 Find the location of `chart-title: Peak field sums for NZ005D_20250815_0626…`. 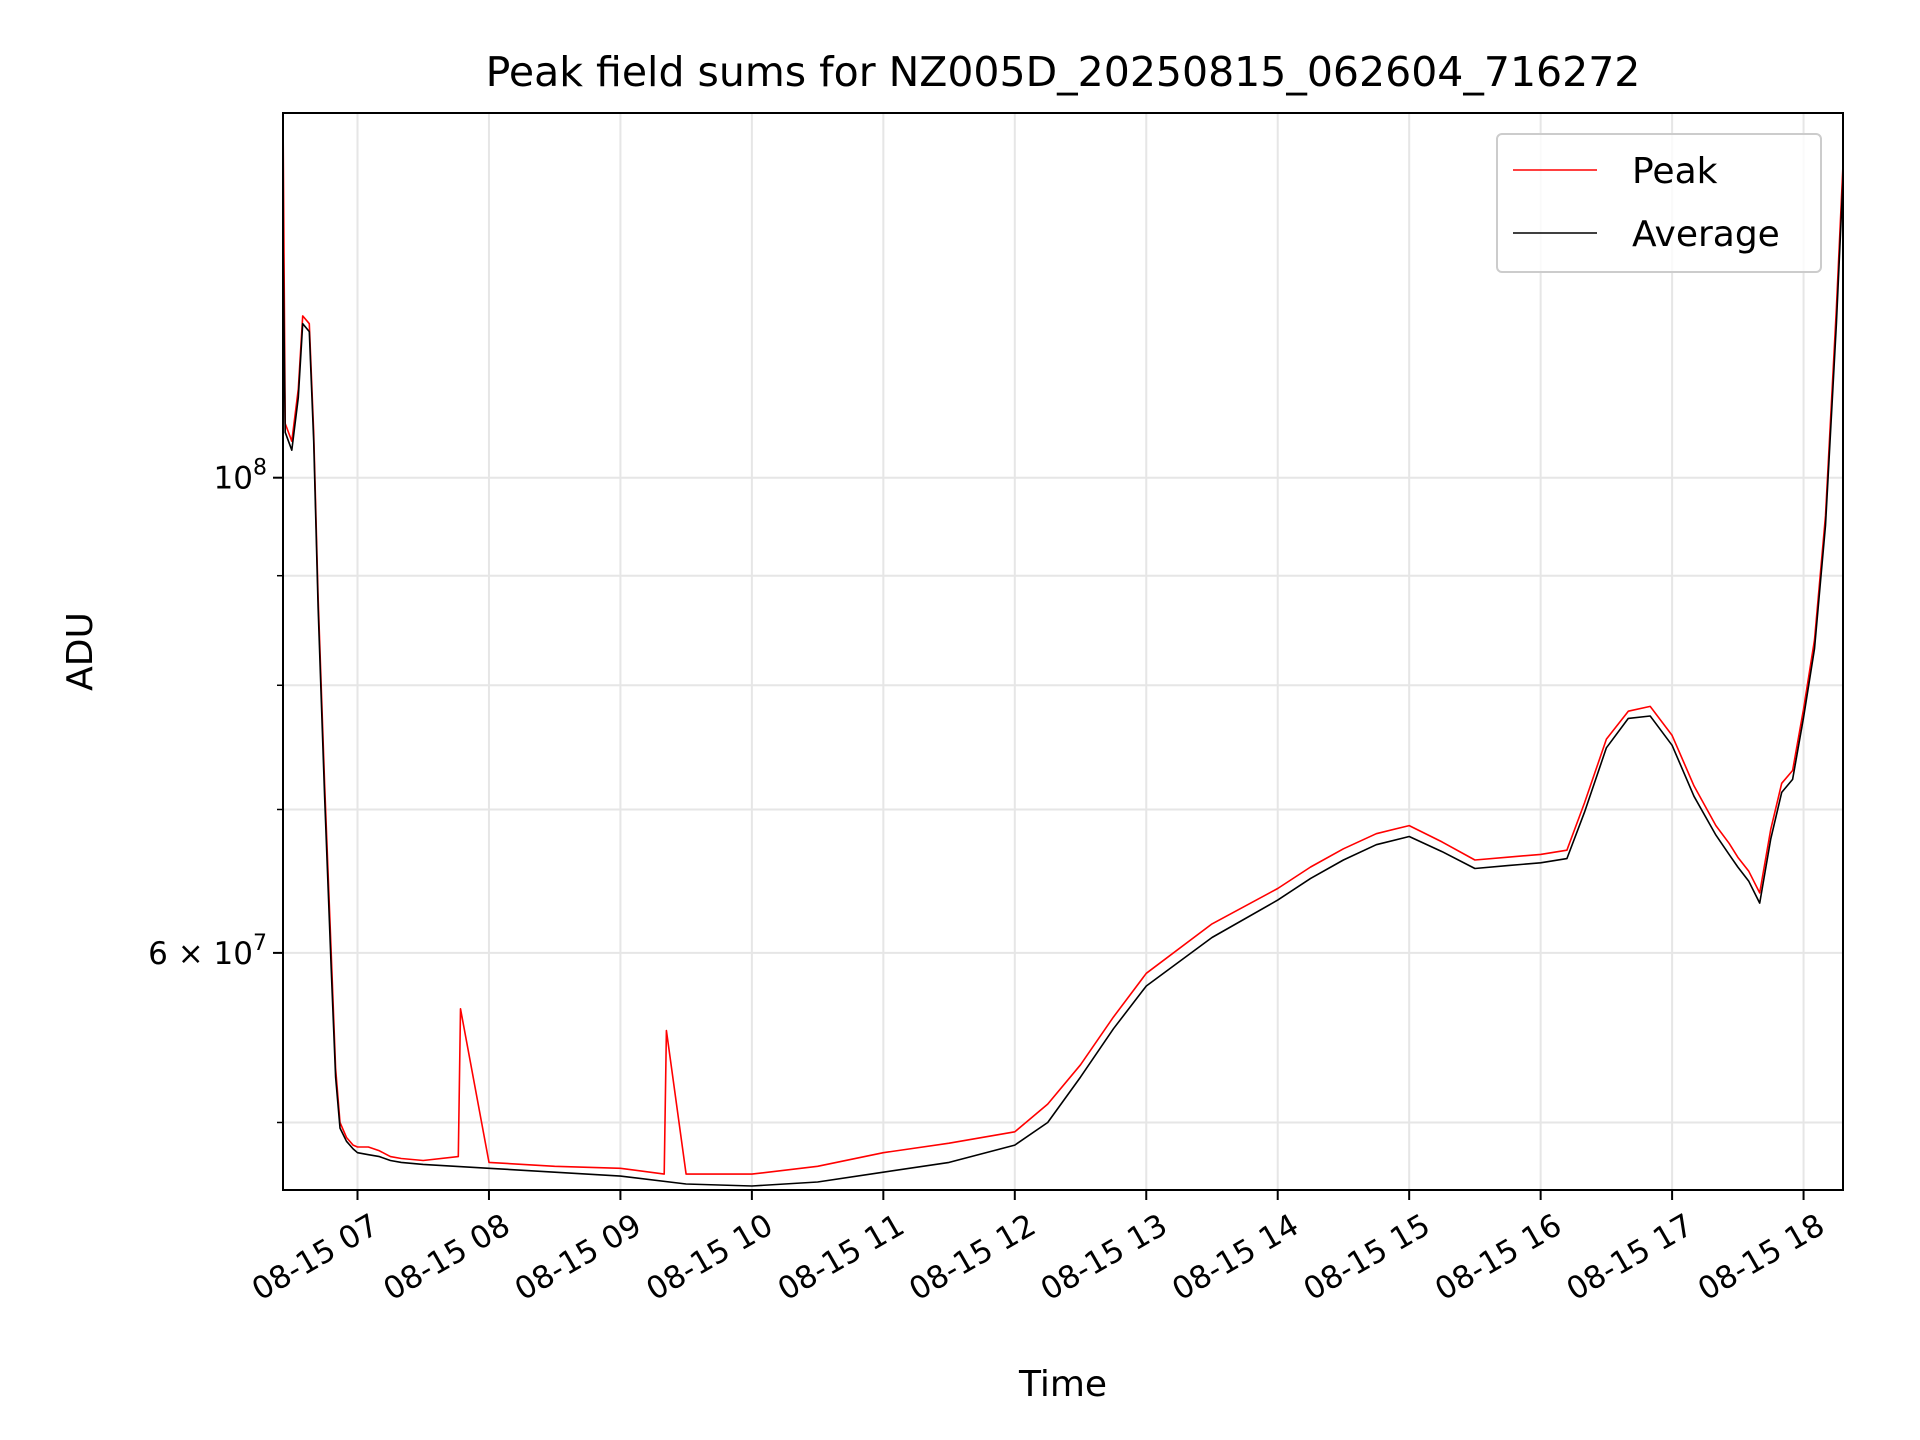

chart-title: Peak field sums for NZ005D_20250815_0626… is located at coordinates (1063, 72).